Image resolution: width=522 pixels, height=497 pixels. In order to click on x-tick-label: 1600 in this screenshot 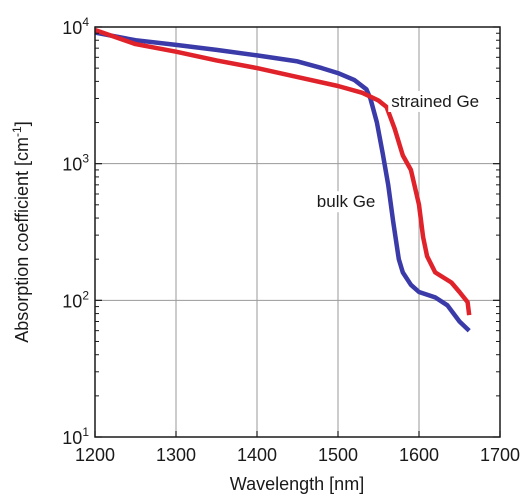, I will do `click(419, 455)`.